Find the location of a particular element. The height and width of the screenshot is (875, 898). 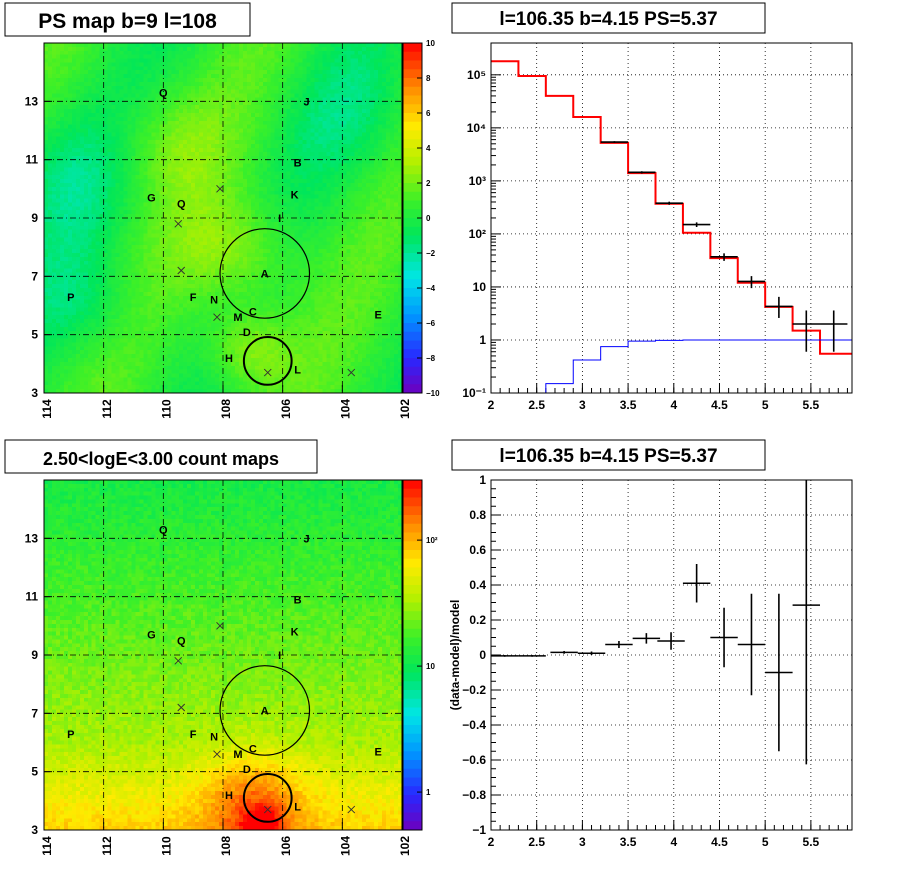

colorbar-tick-label: −2 is located at coordinates (431, 253).